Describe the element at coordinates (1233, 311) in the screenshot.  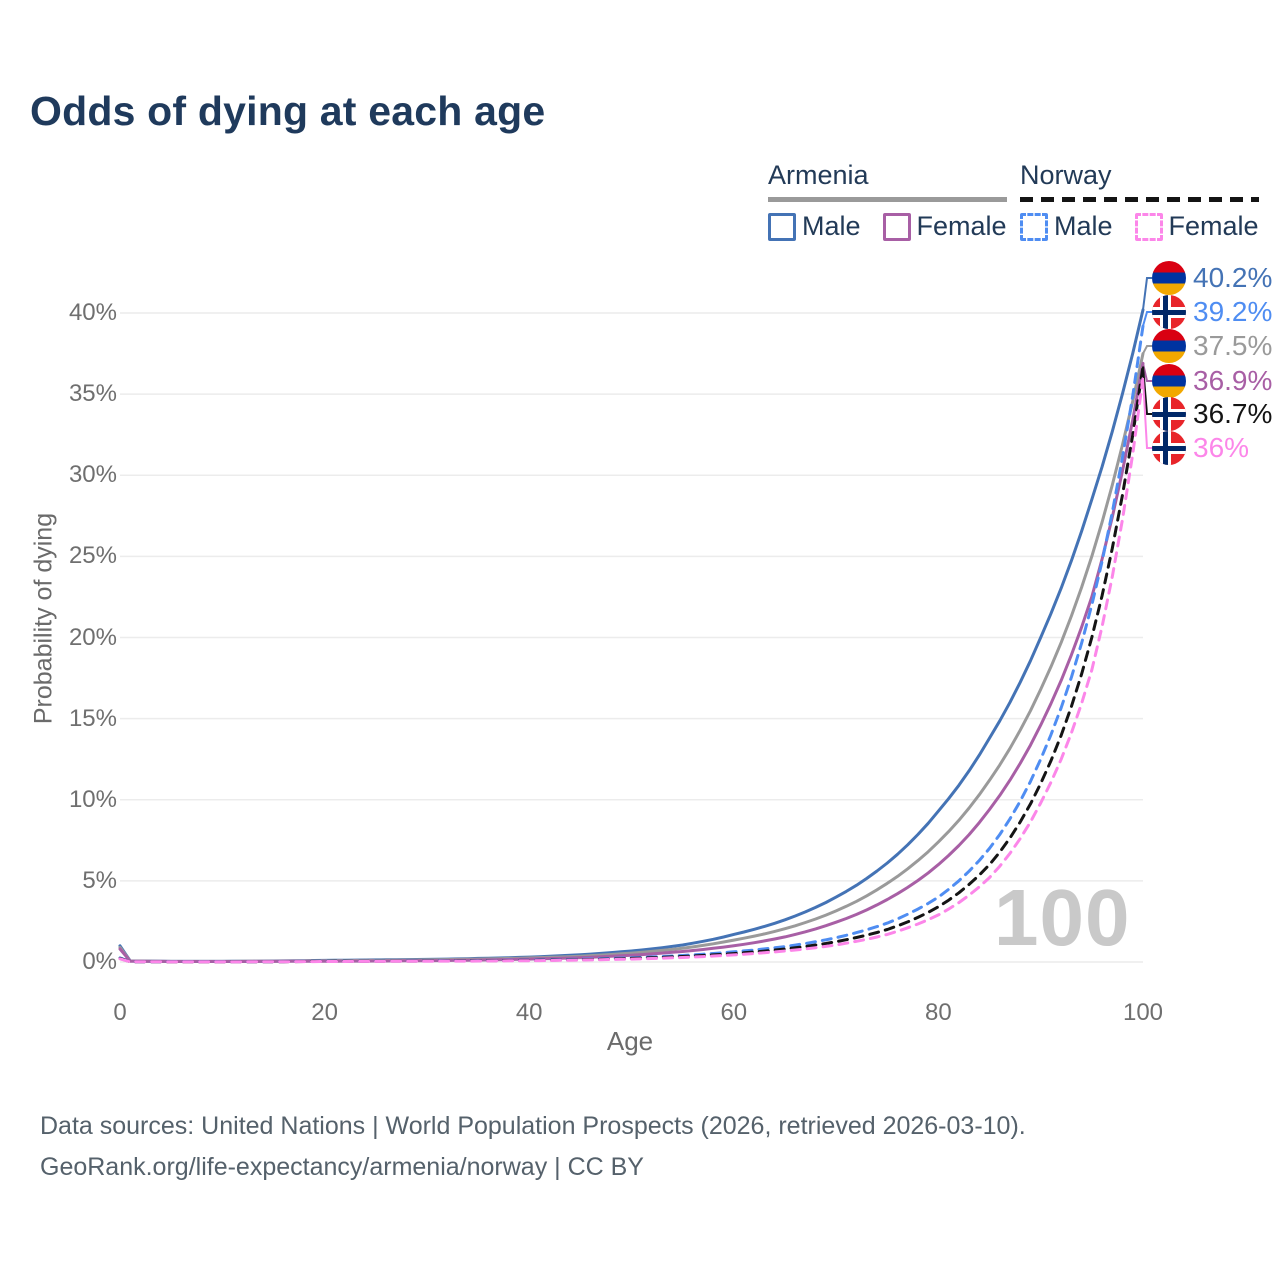
I see `end-value-norway-male: 39.2%` at that location.